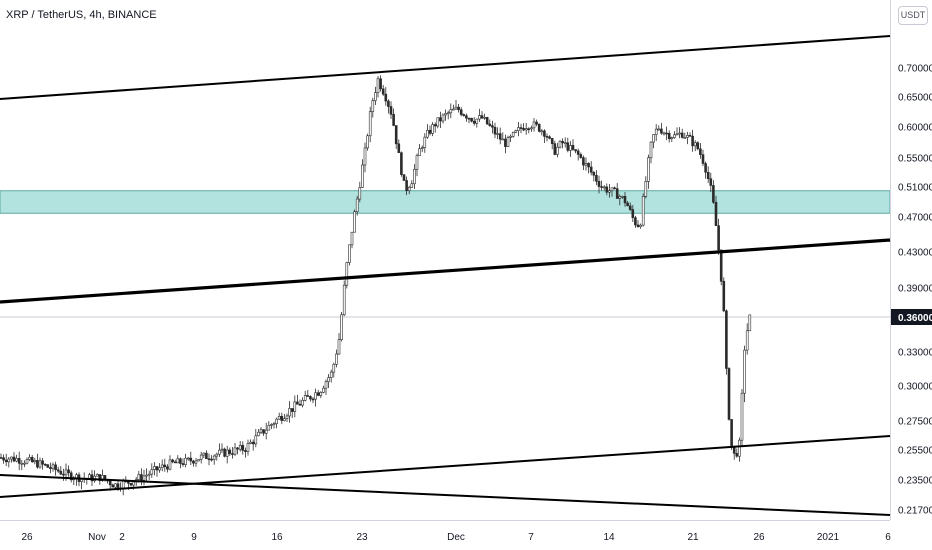  I want to click on y-tick-label: 0.39000, so click(915, 289).